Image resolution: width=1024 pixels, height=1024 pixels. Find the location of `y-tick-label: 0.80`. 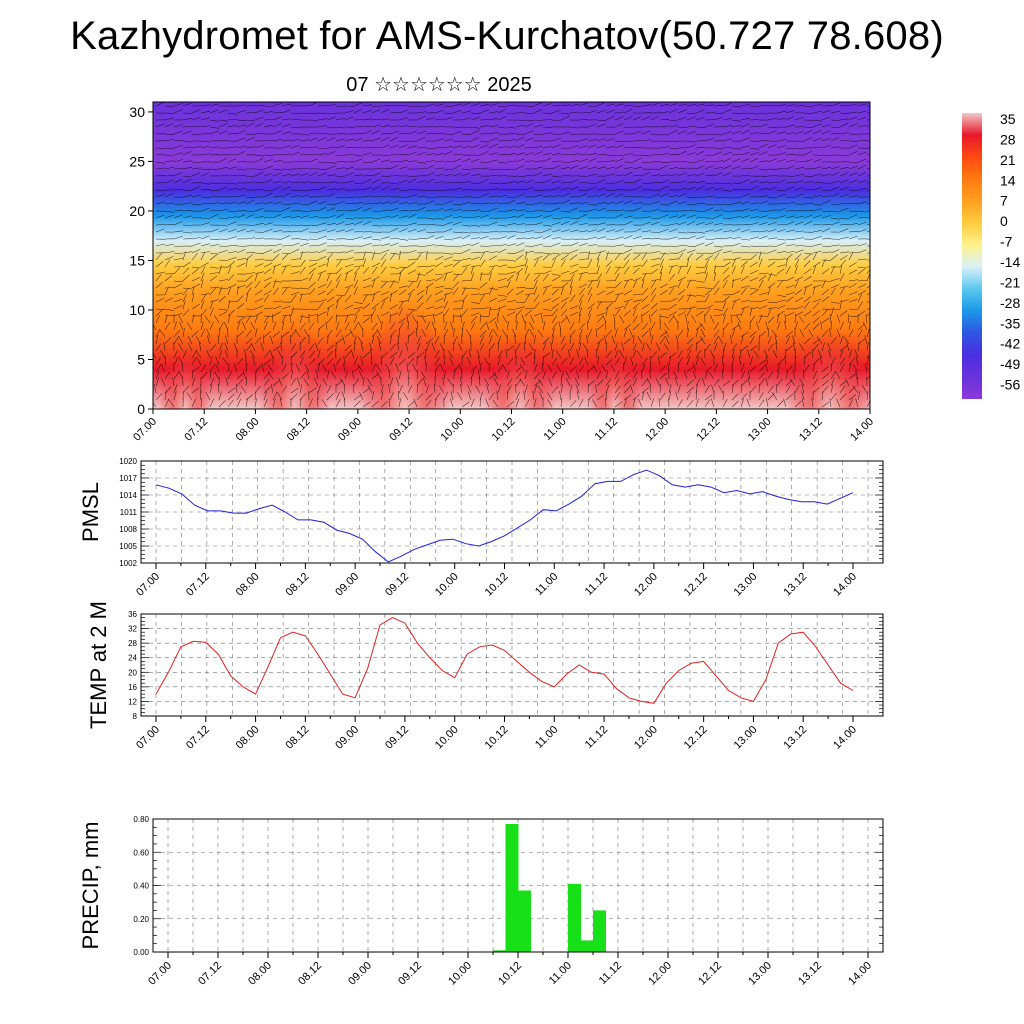

y-tick-label: 0.80 is located at coordinates (141, 819).